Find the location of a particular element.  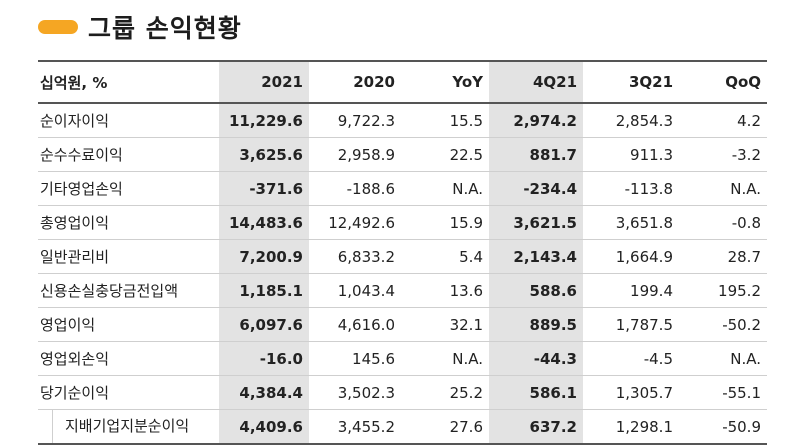

cell-4q21: 3,621.5 is located at coordinates (536, 222).